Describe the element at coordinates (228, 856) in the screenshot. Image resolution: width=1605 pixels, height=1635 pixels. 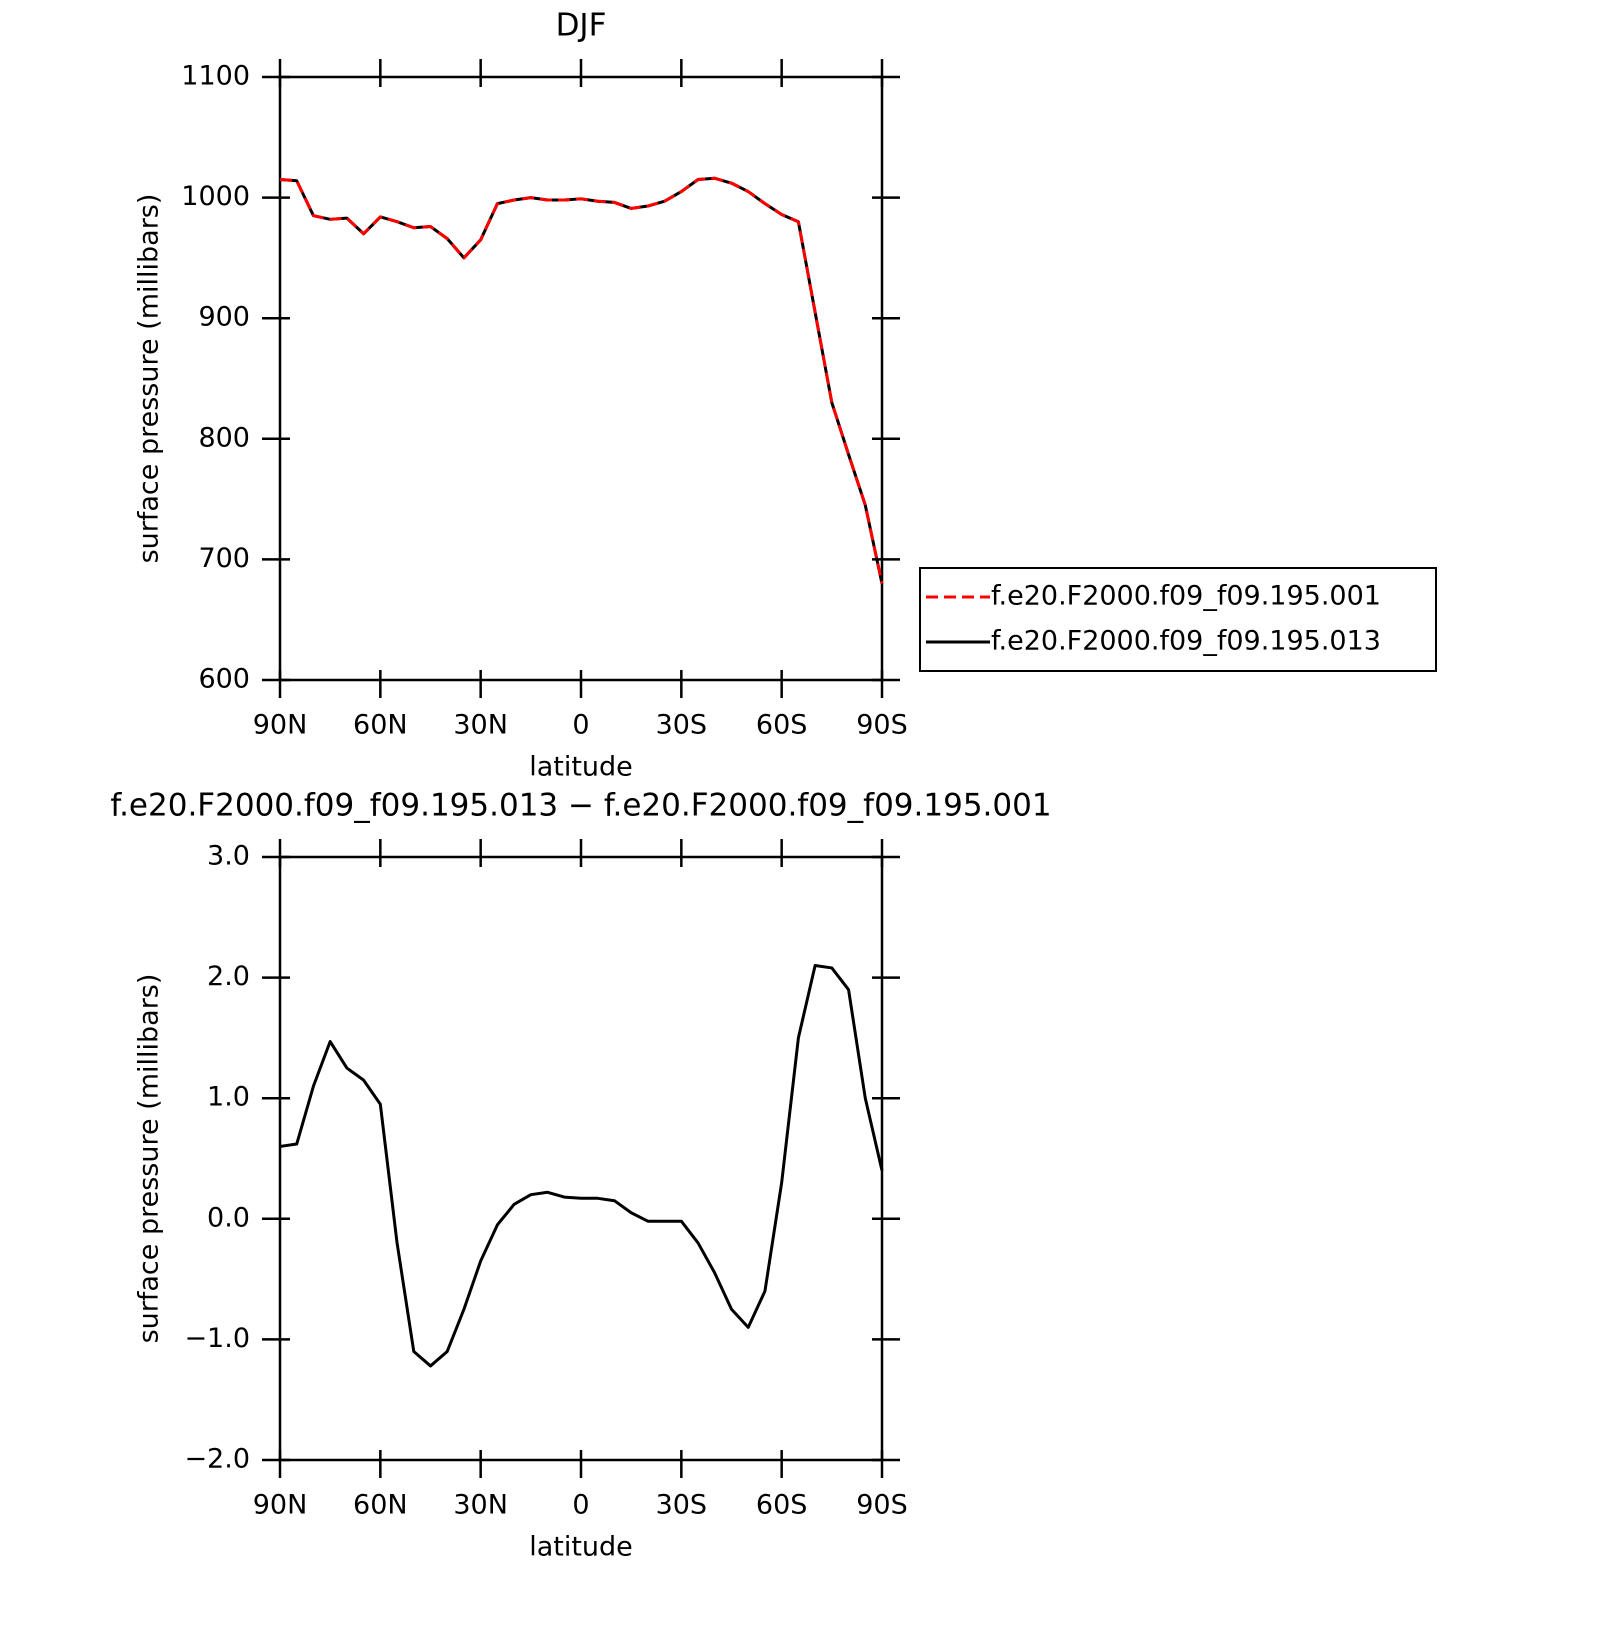
I see `y-tick-label: 3.0` at that location.